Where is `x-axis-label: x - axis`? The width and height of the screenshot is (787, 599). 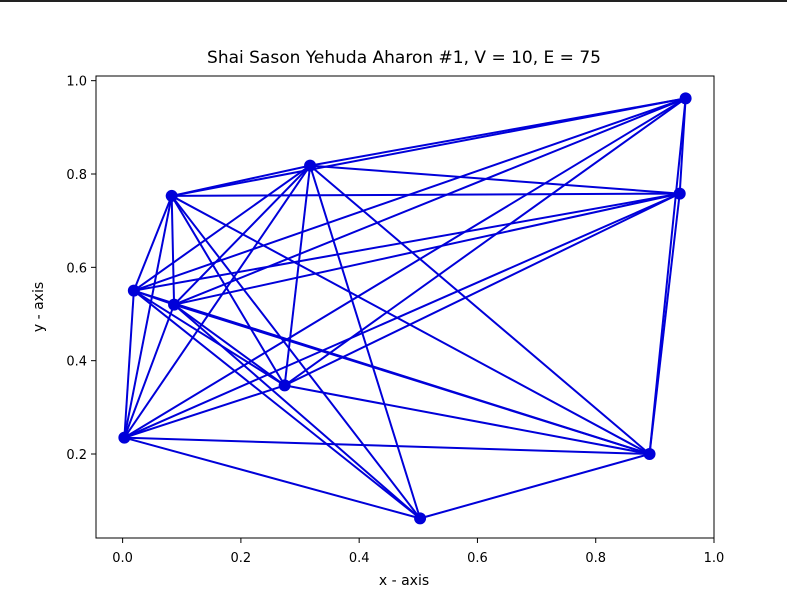 x-axis-label: x - axis is located at coordinates (404, 581).